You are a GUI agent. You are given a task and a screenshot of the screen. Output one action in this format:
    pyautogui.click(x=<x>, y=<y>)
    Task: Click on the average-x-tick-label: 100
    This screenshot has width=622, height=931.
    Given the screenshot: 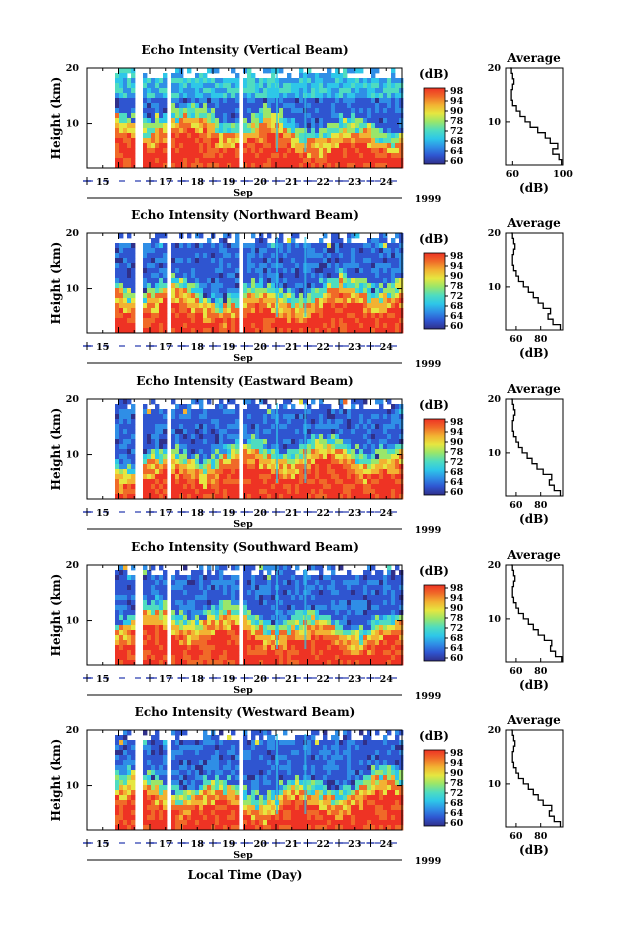 What is the action you would take?
    pyautogui.click(x=563, y=174)
    